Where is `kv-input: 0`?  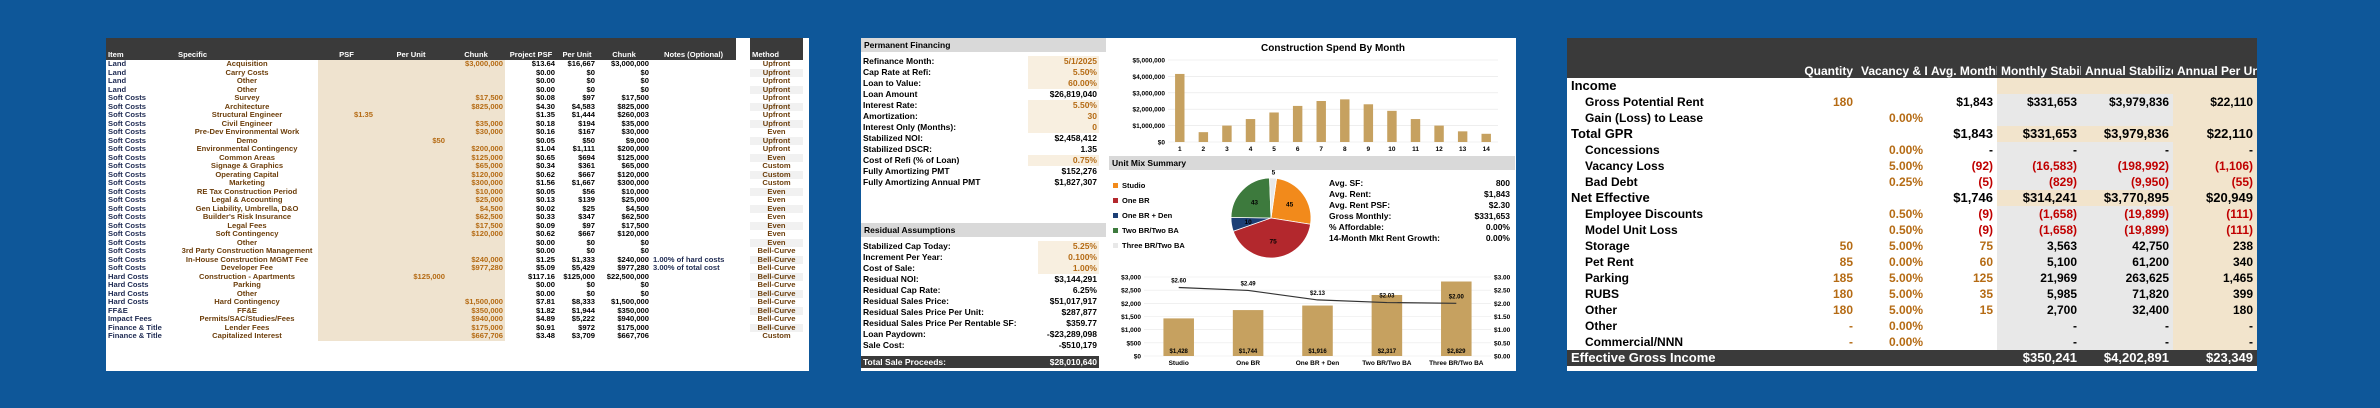
kv-input: 0 is located at coordinates (1063, 127).